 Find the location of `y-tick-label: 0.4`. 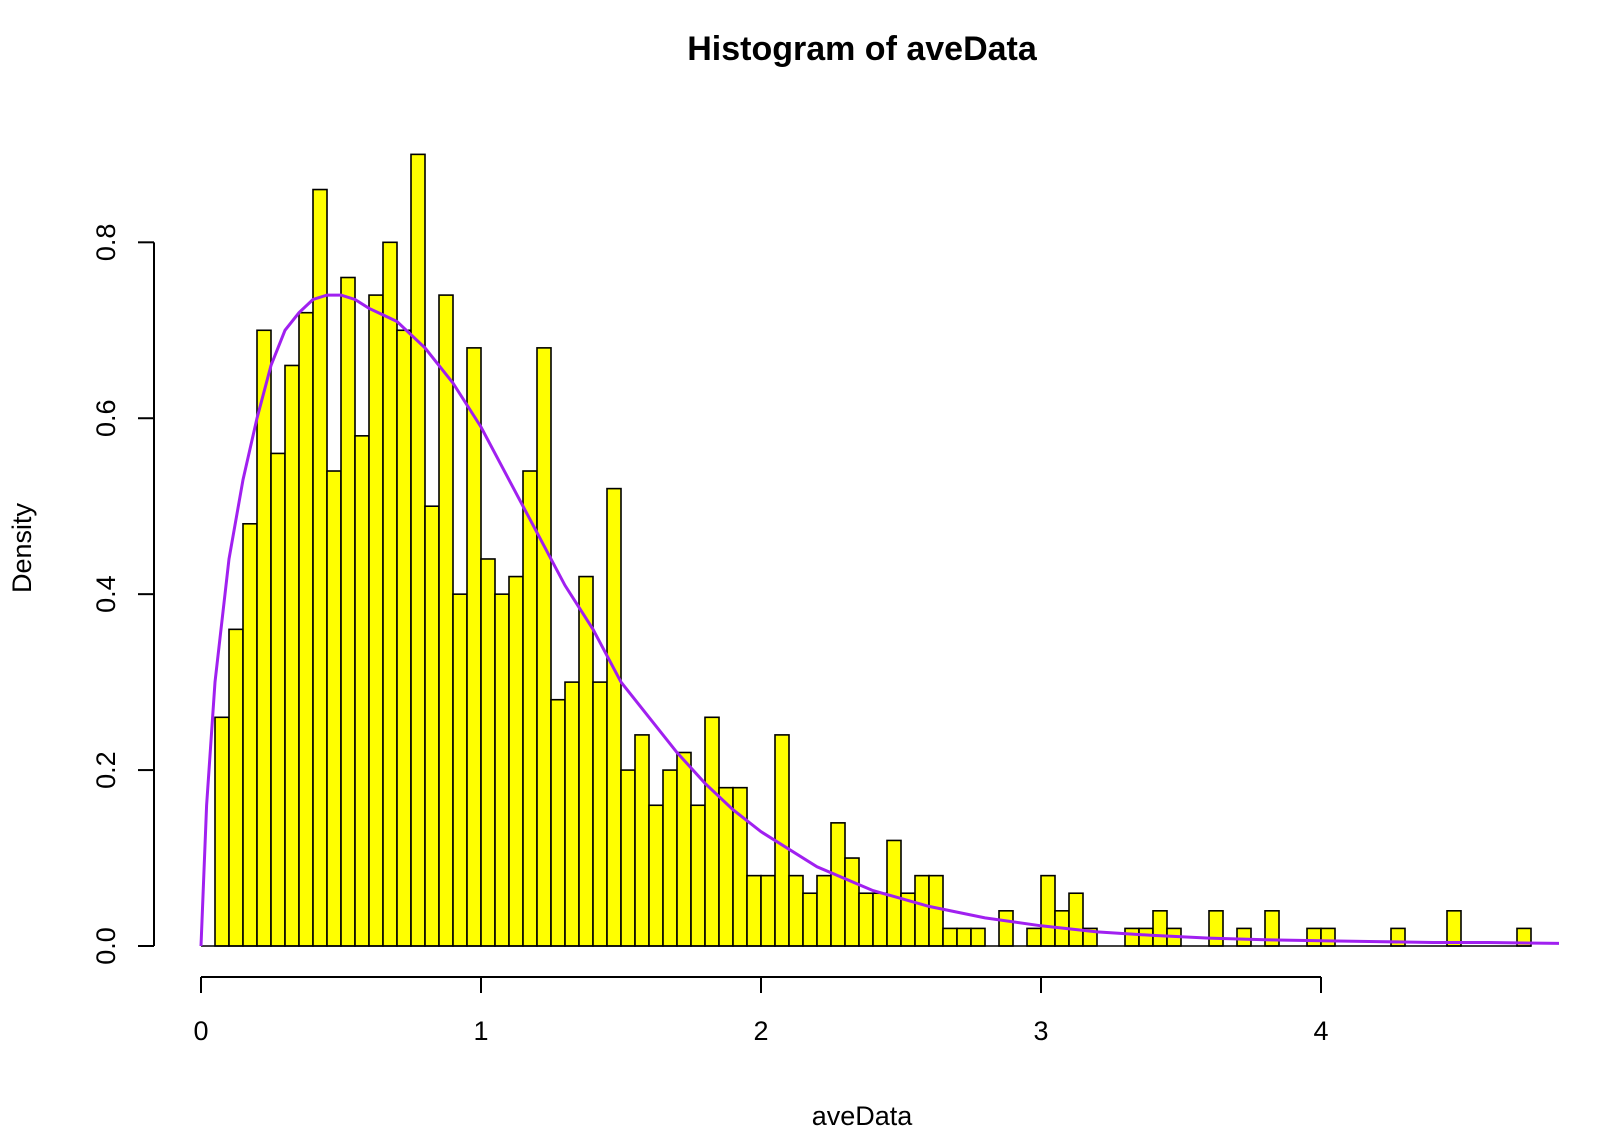

y-tick-label: 0.4 is located at coordinates (106, 594).